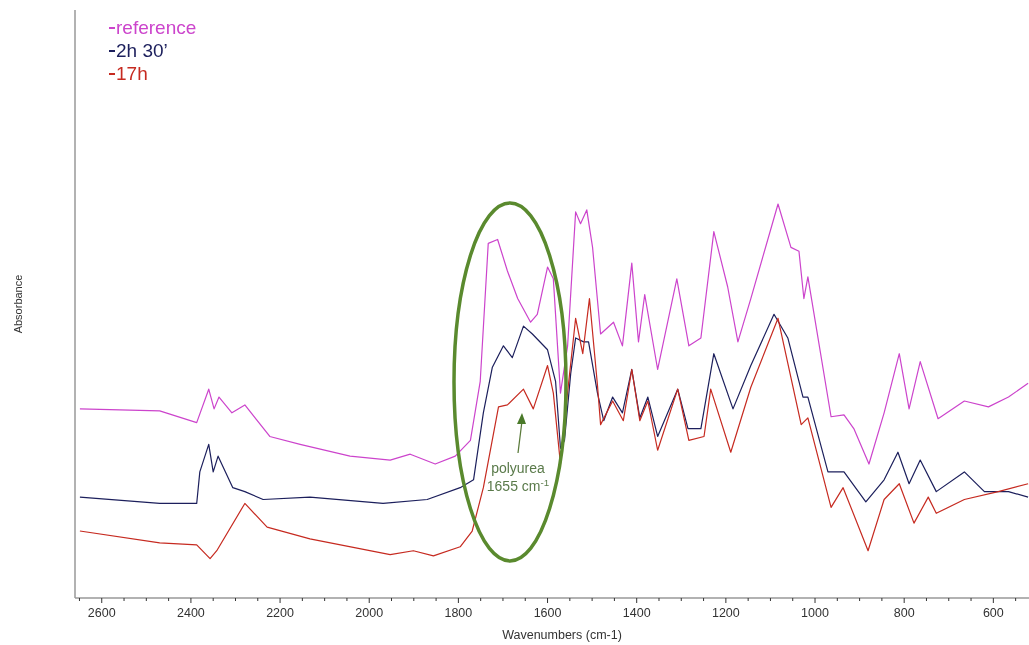  Describe the element at coordinates (562, 635) in the screenshot. I see `x-axis-title: Wavenumbers (cm-1)` at that location.